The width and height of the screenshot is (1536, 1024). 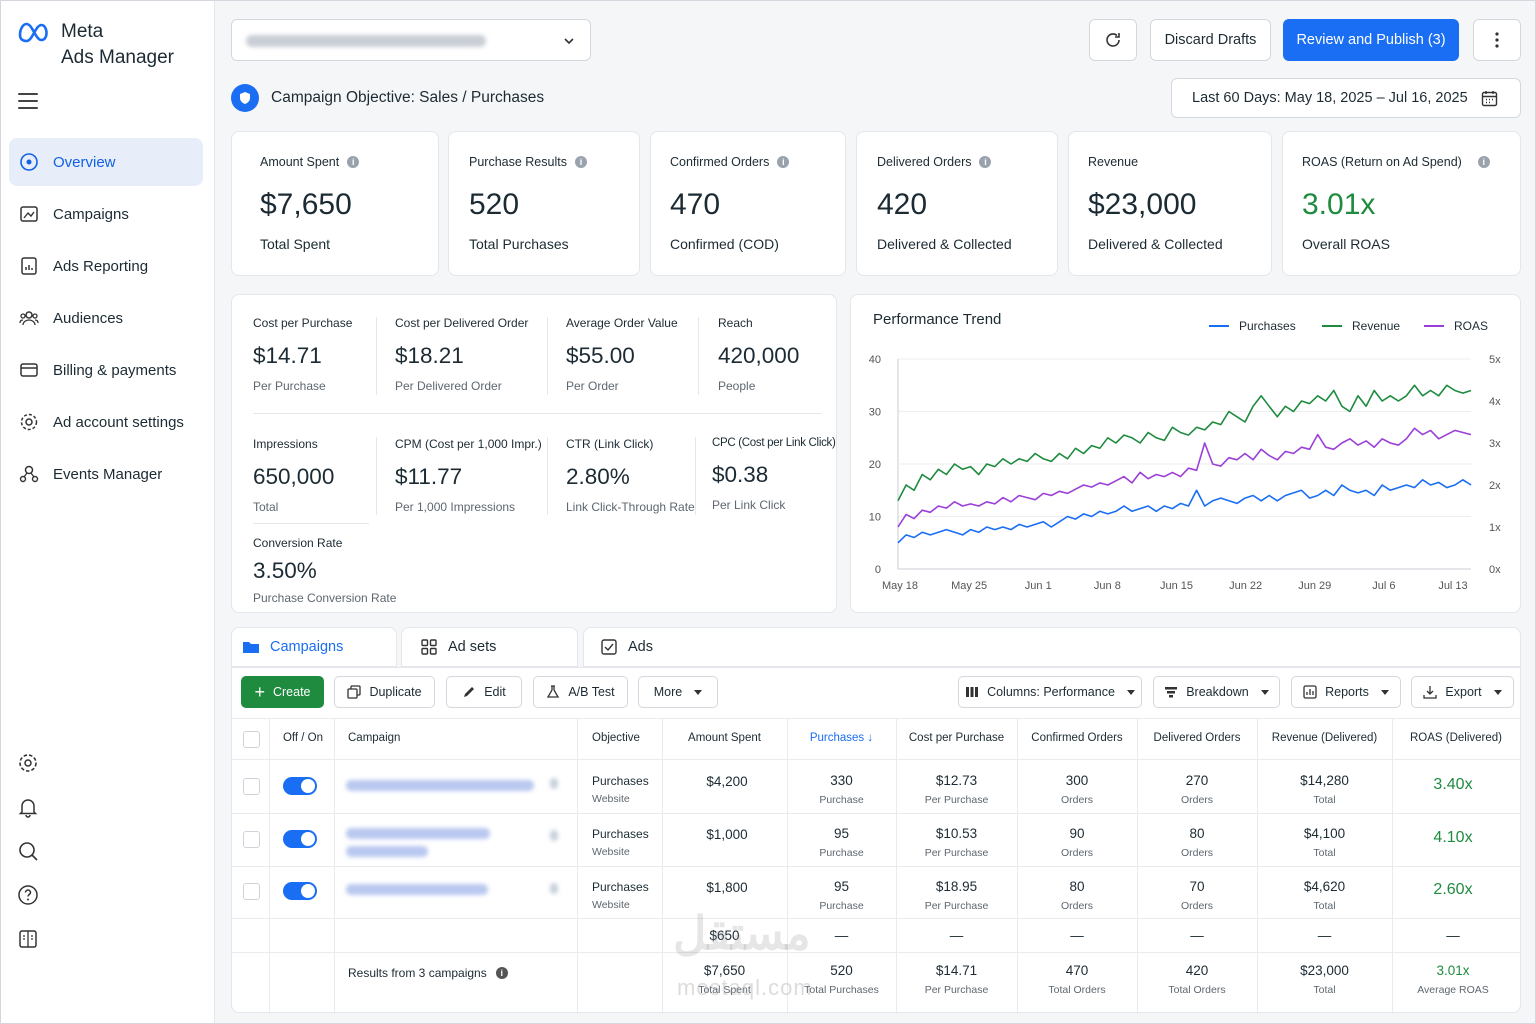 What do you see at coordinates (484, 692) in the screenshot?
I see `edit-button: Edit` at bounding box center [484, 692].